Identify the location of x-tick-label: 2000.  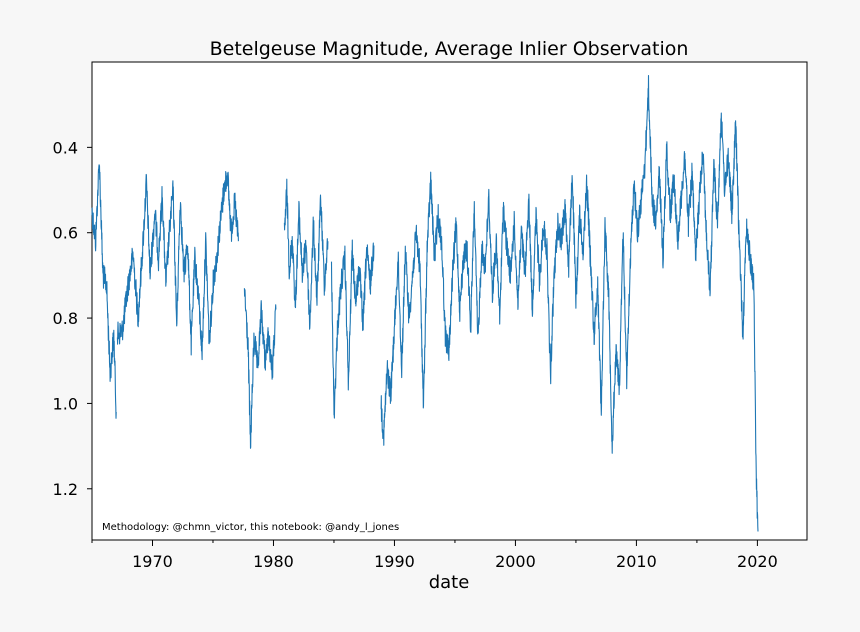
(515, 561).